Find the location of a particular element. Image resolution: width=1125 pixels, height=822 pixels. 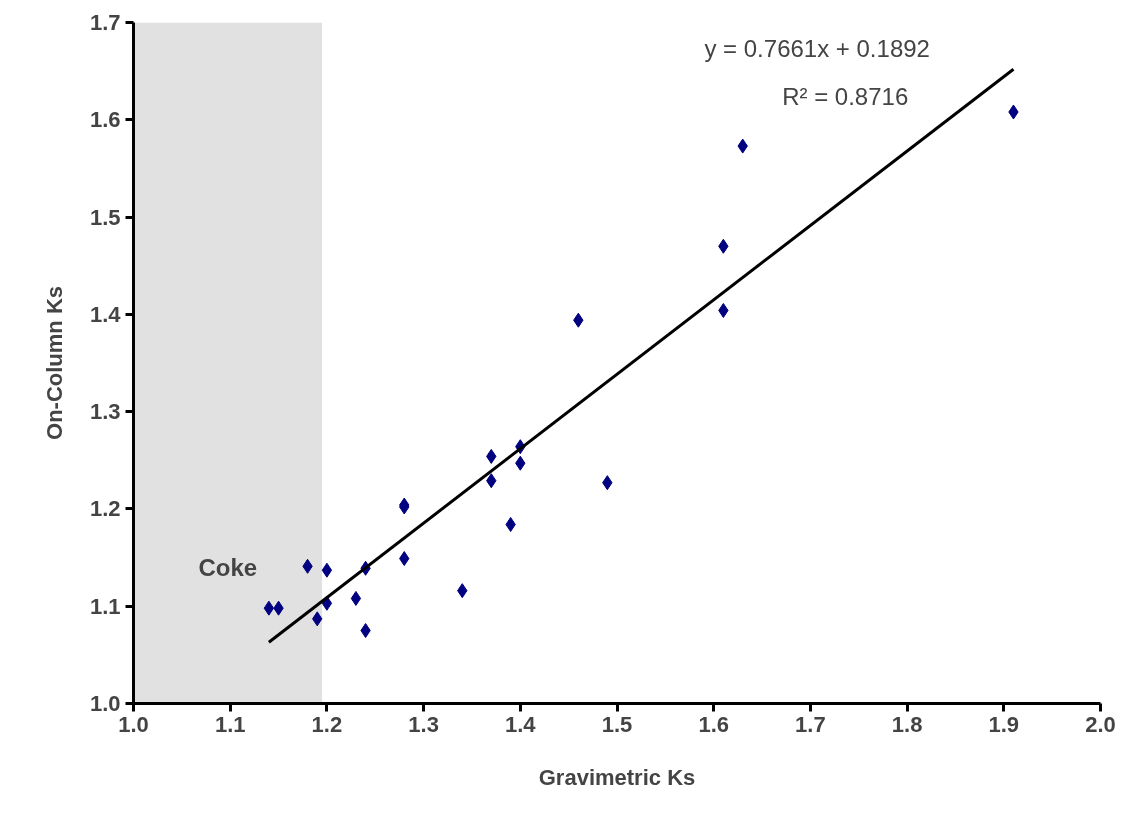

band-label: Coke is located at coordinates (228, 567).